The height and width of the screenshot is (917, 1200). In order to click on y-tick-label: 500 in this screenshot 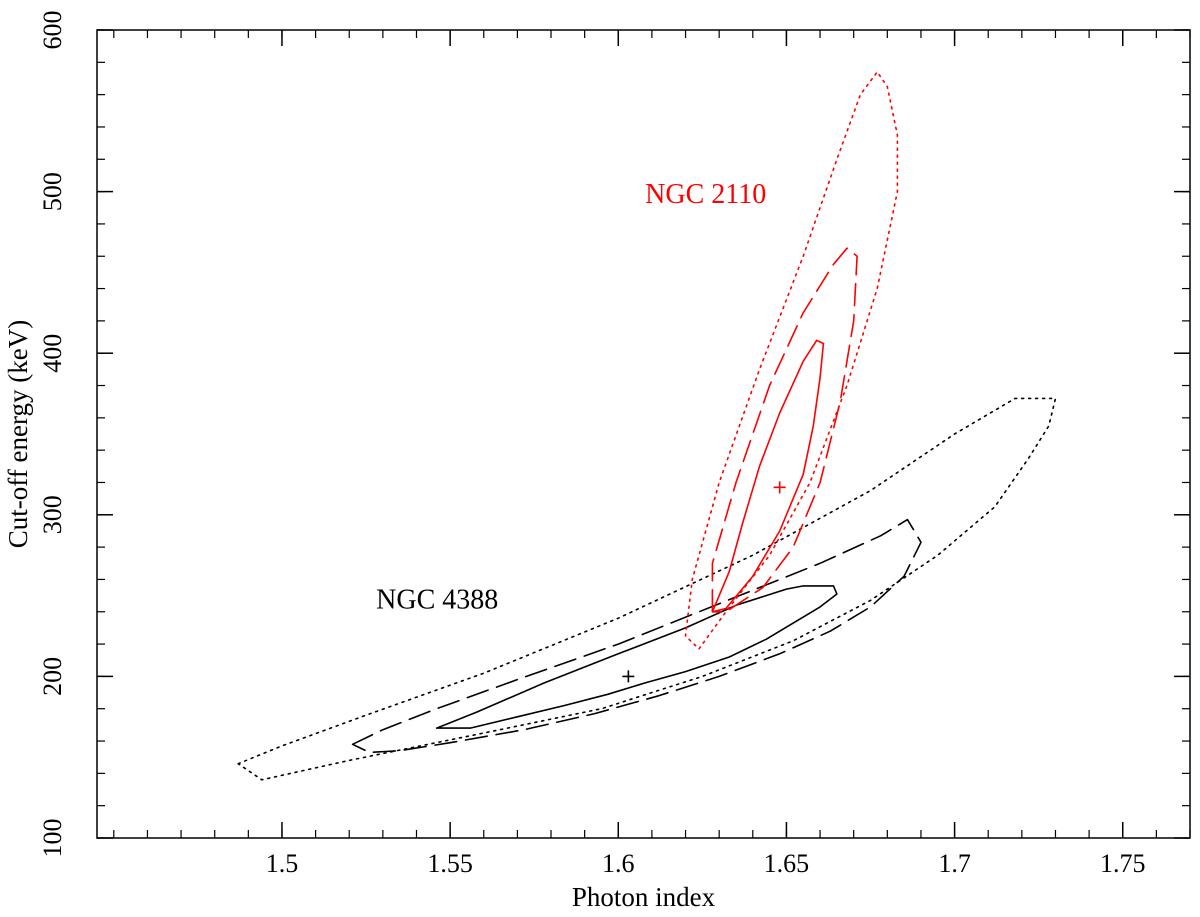, I will do `click(52, 191)`.